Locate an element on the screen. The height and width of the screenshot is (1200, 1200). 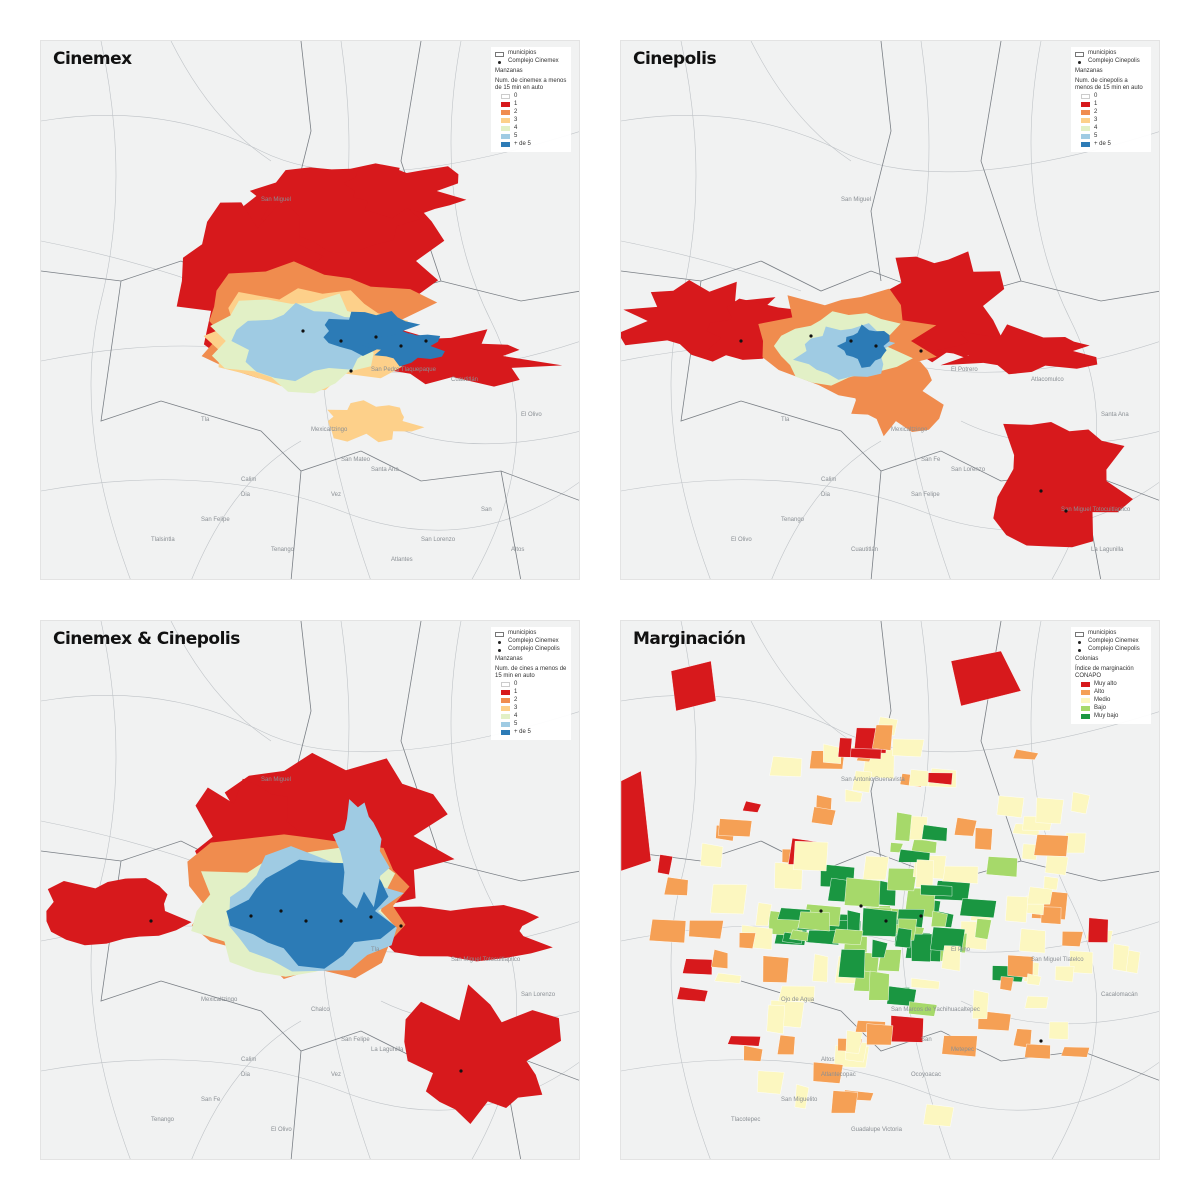
place-label: San Miguelito is located at coordinates (799, 1100).